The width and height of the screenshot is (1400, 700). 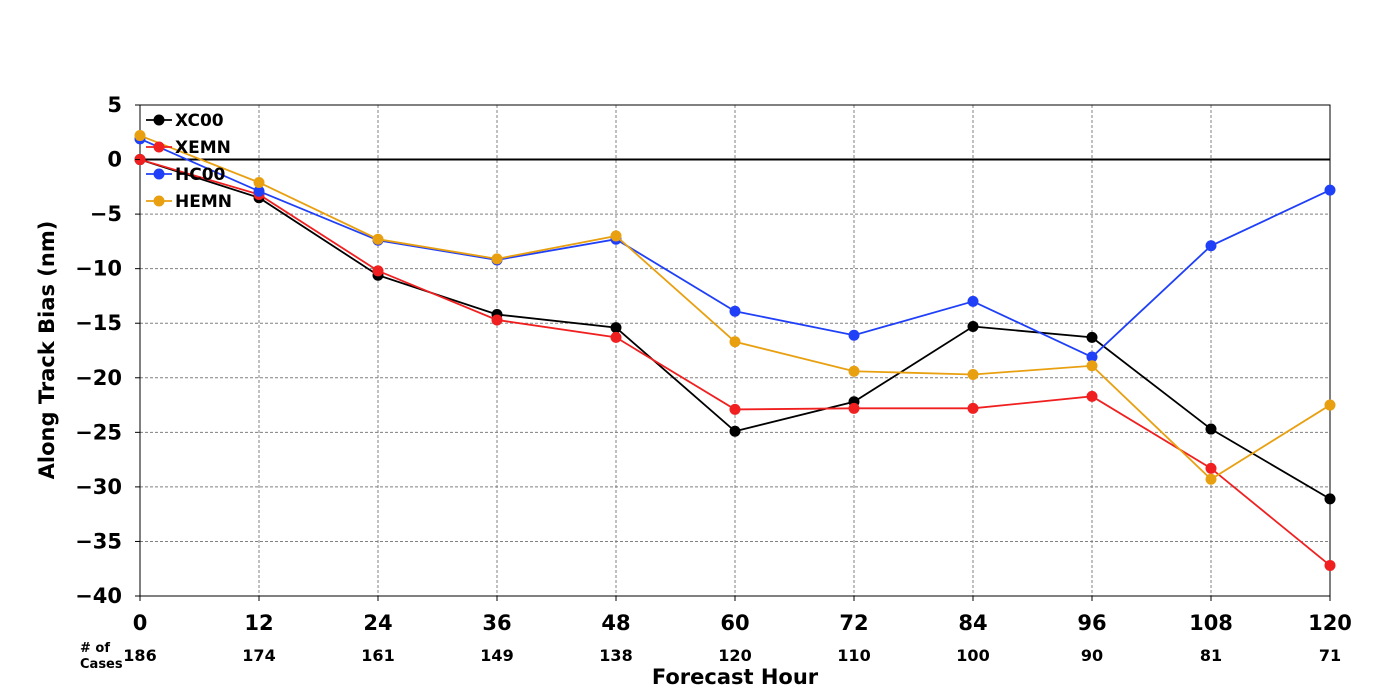 I want to click on x-tick-label: 36, so click(x=496, y=623).